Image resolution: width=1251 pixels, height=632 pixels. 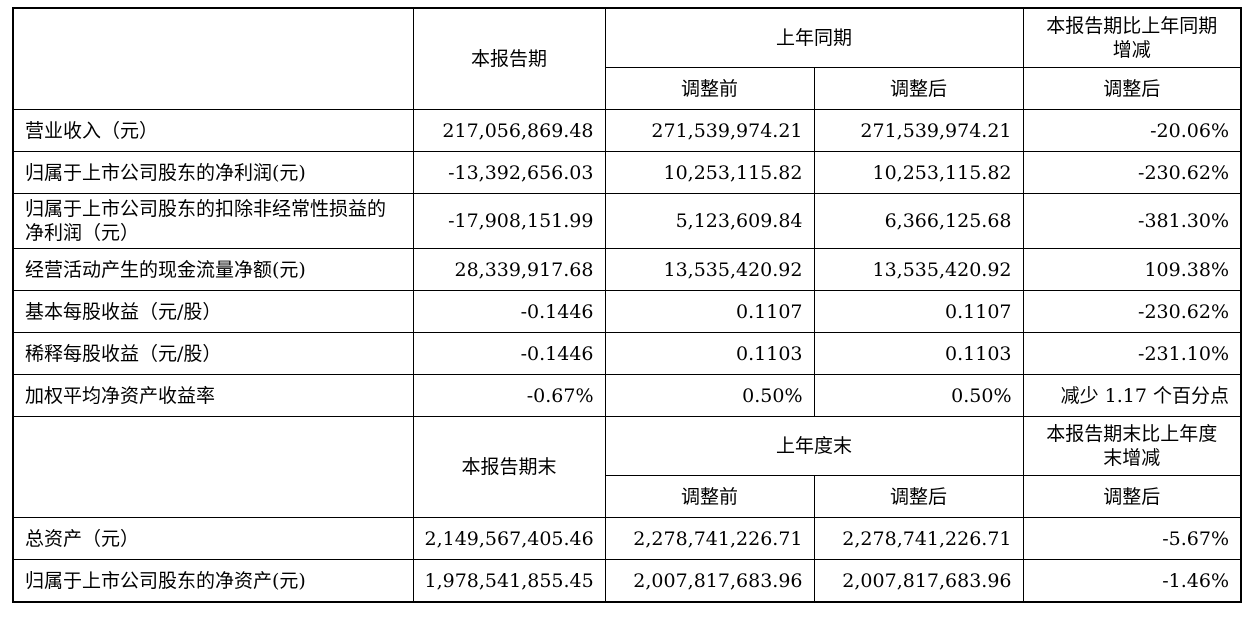 What do you see at coordinates (918, 395) in the screenshot?
I see `value-after: 0.50%` at bounding box center [918, 395].